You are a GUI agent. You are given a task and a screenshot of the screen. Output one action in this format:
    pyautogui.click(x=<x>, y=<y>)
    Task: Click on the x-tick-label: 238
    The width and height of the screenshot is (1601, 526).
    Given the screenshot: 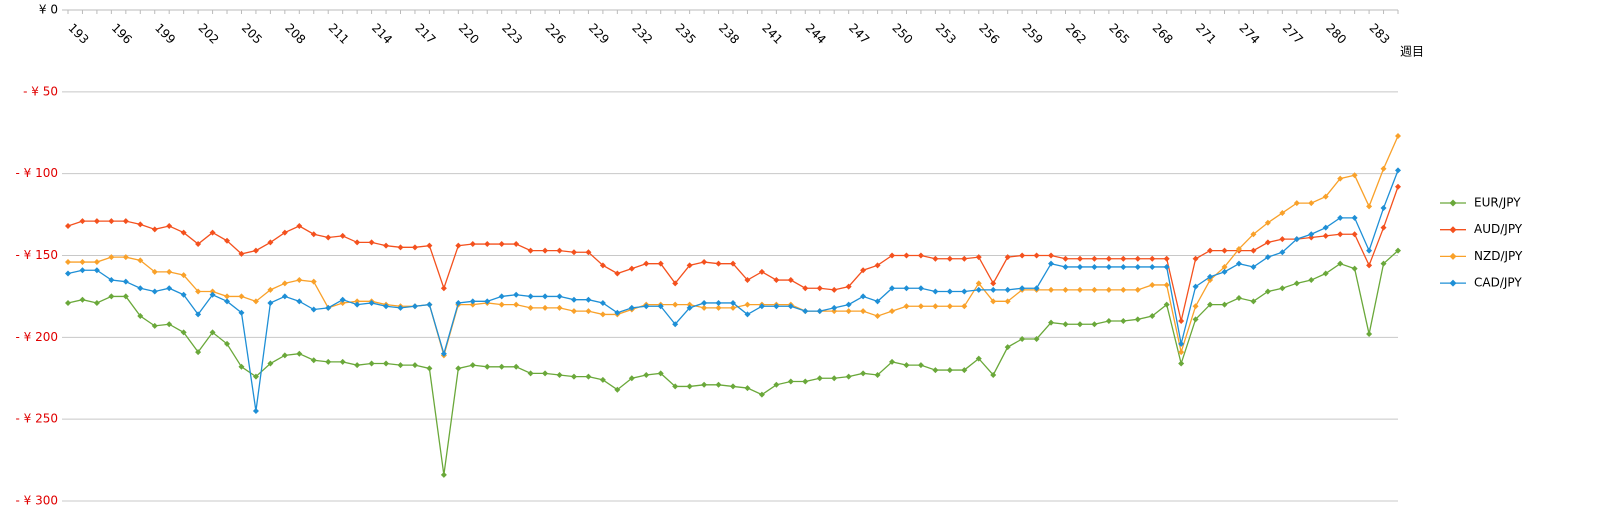 What is the action you would take?
    pyautogui.click(x=729, y=34)
    